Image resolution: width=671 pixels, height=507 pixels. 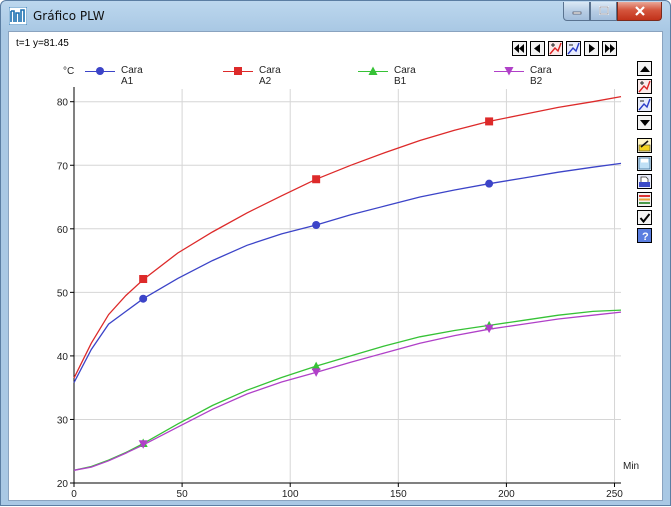 I want to click on close-icon, so click(x=639, y=11).